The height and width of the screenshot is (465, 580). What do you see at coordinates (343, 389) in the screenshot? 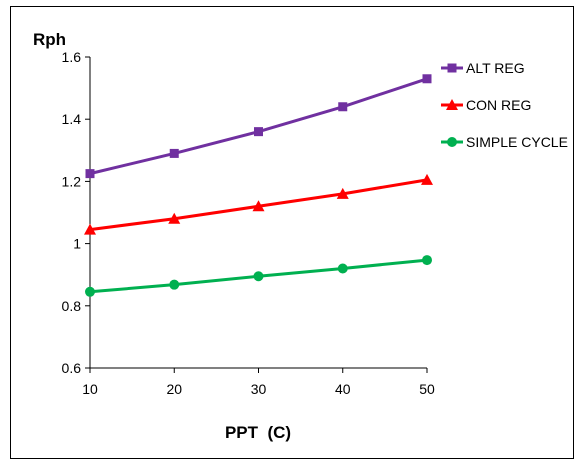
I see `x-tick-label: 40` at bounding box center [343, 389].